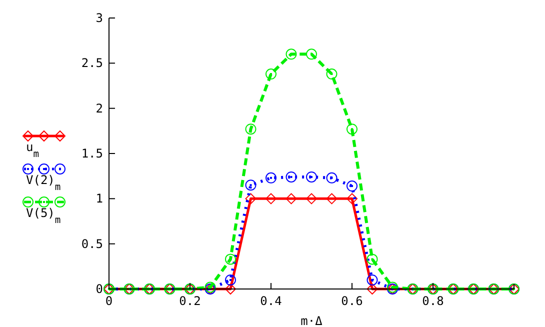 The height and width of the screenshot is (327, 545). I want to click on y-tick-label: 1, so click(99, 199).